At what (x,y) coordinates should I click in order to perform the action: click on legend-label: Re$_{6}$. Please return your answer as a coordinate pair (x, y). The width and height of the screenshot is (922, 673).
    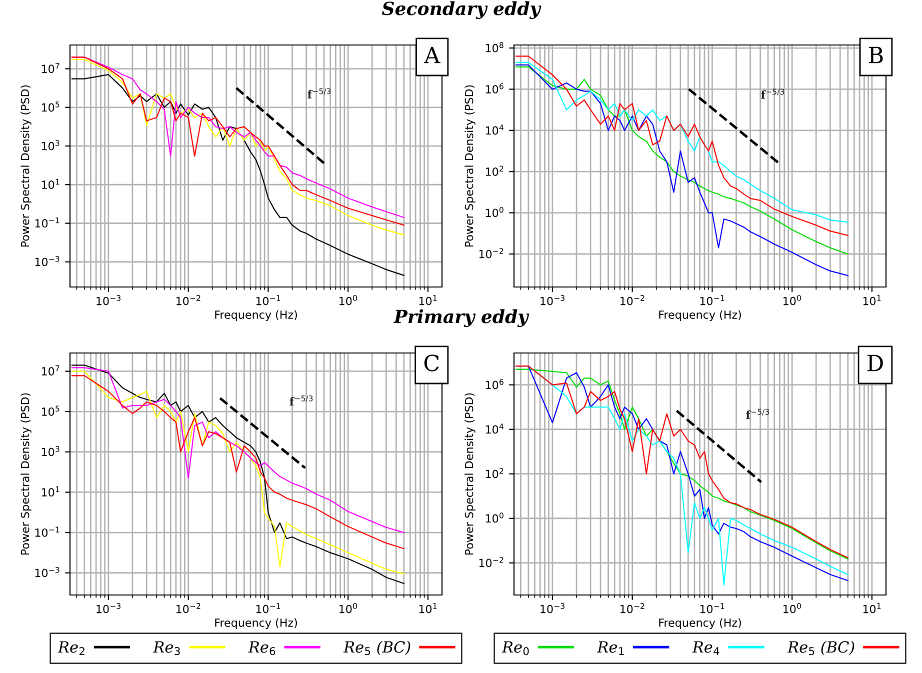
    Looking at the image, I should click on (262, 648).